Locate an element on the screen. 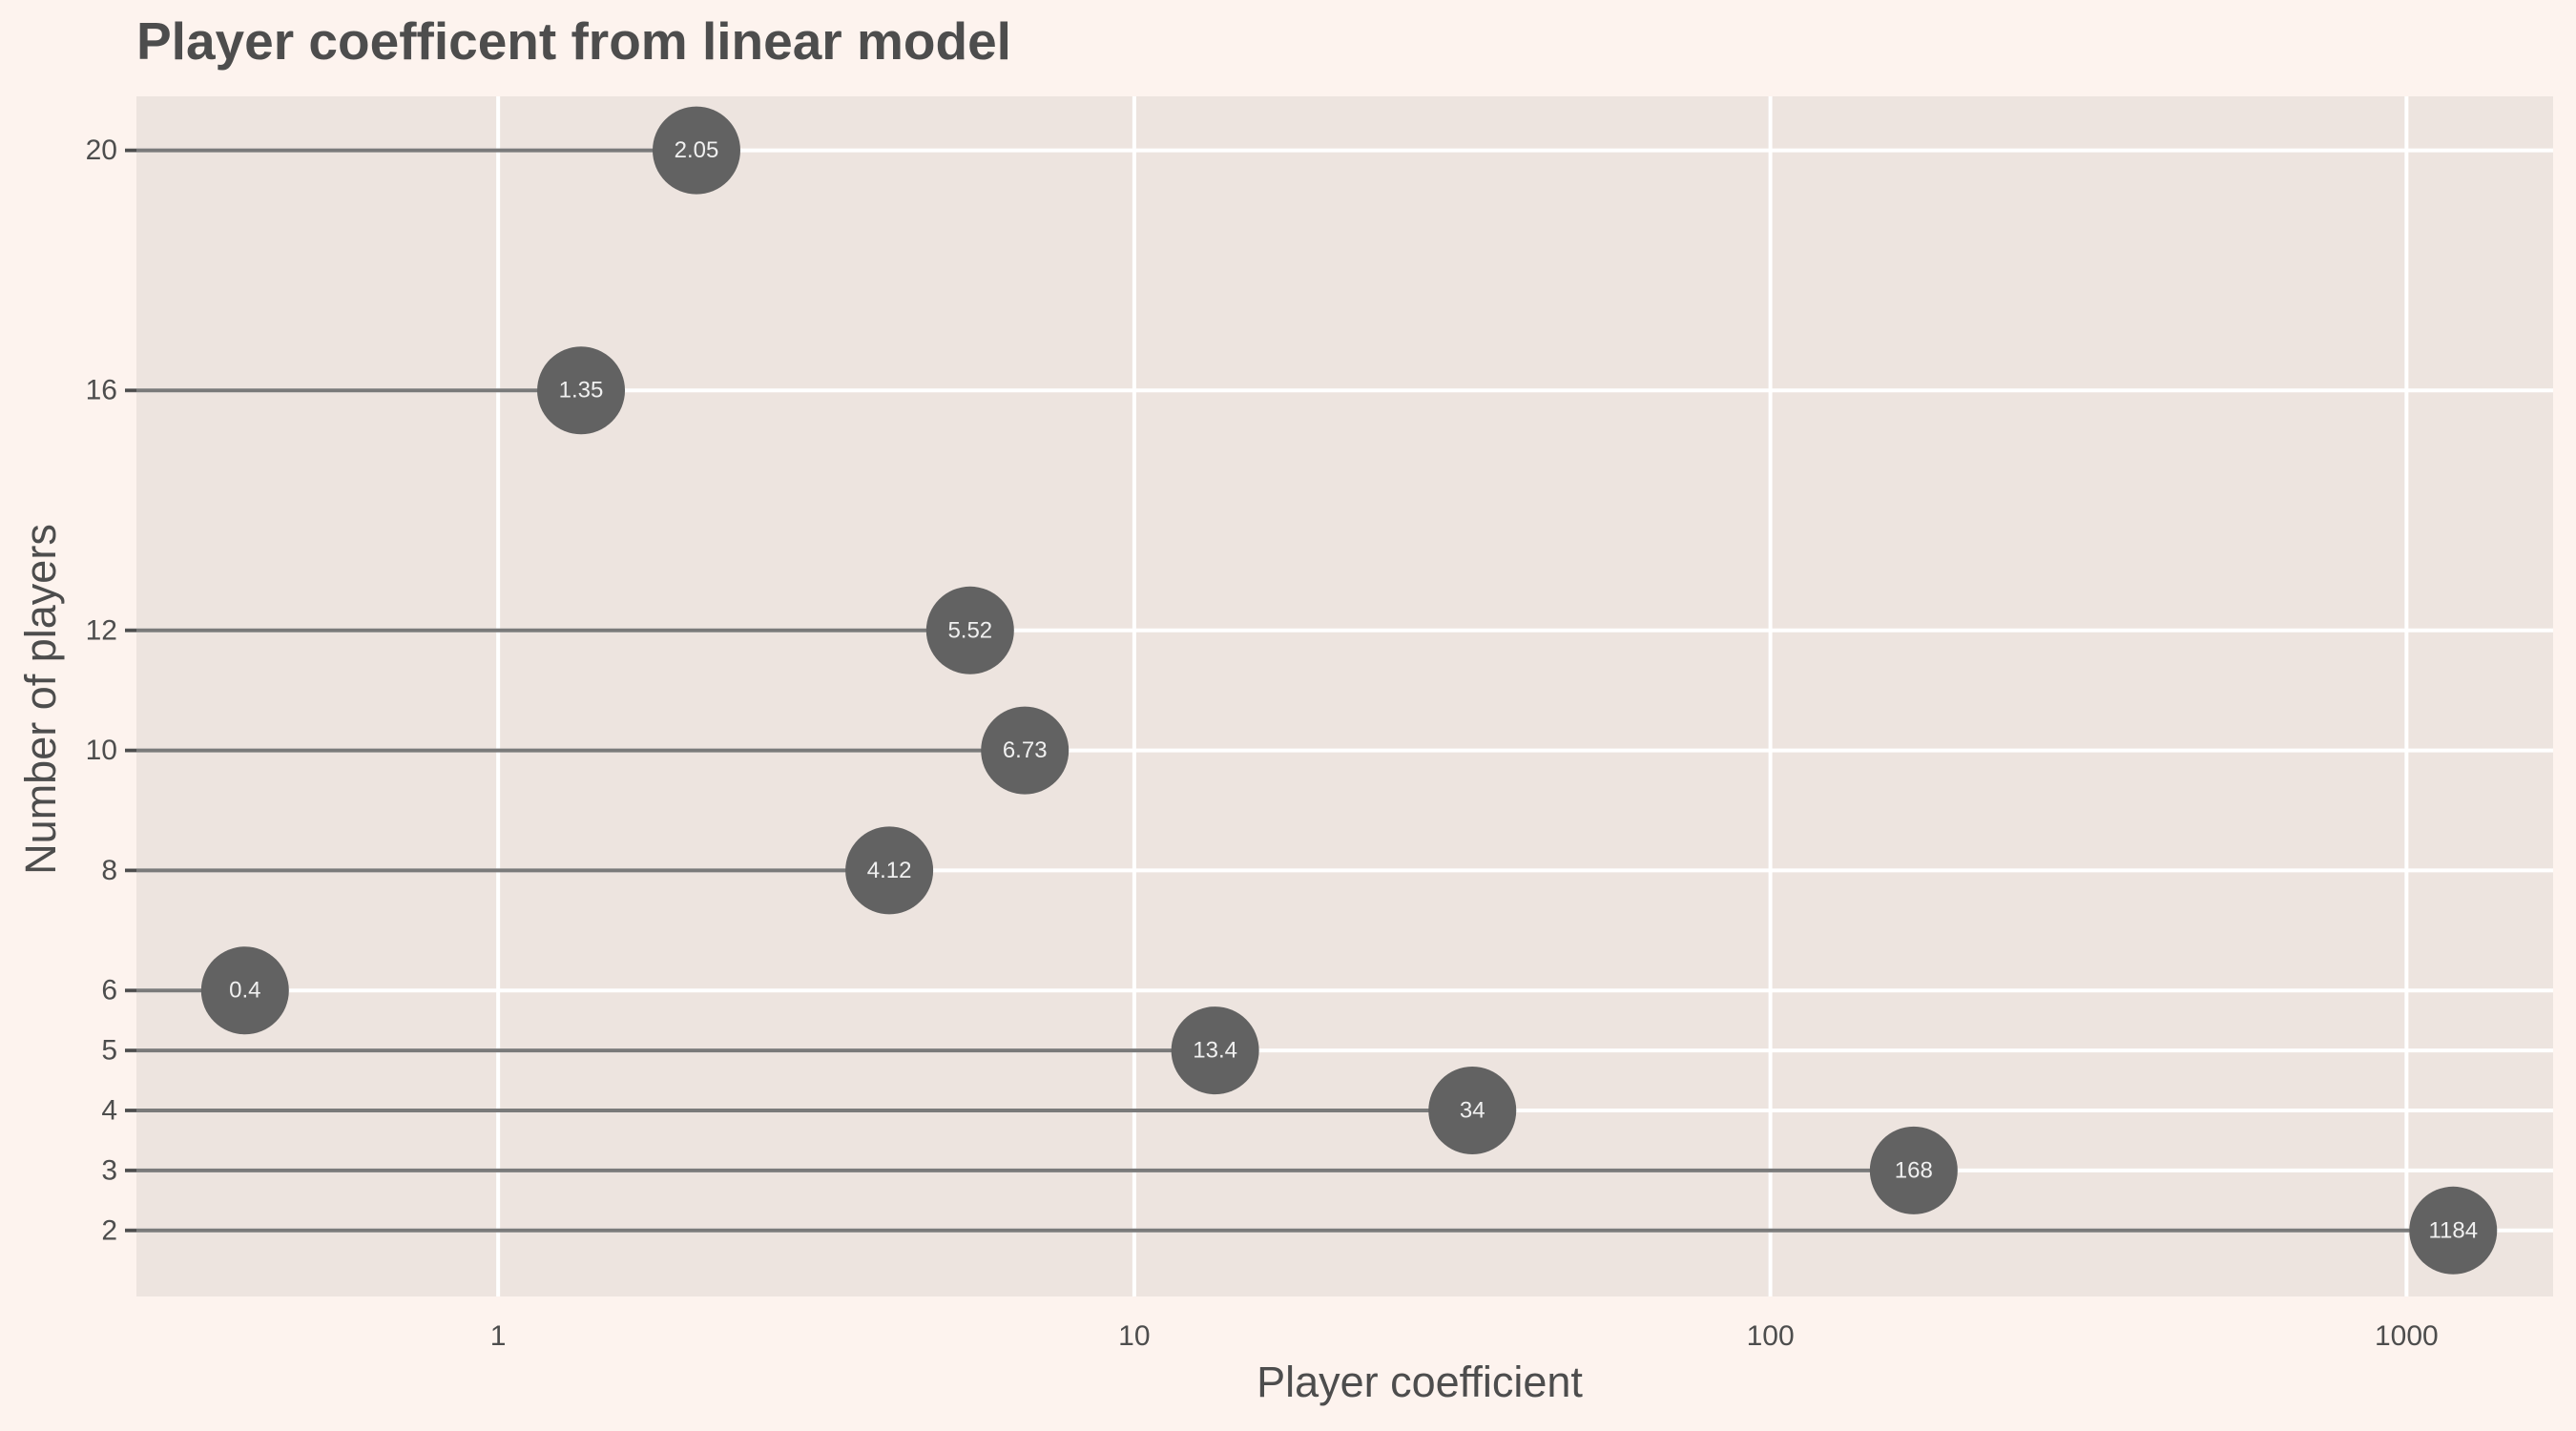 The height and width of the screenshot is (1431, 2576). y-tick-label: 4 is located at coordinates (109, 1111).